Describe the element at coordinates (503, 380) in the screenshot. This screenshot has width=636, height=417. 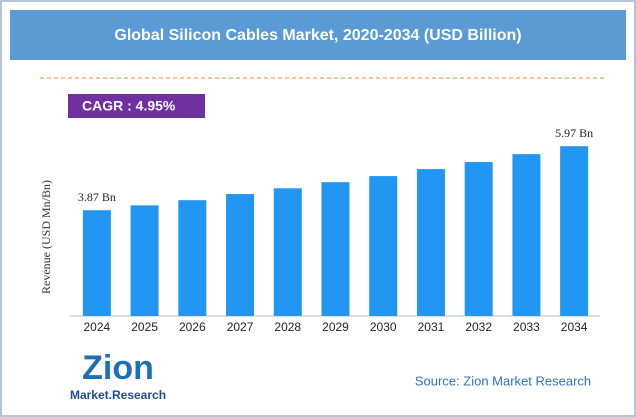
I see `source: Source: Zion Market Research` at that location.